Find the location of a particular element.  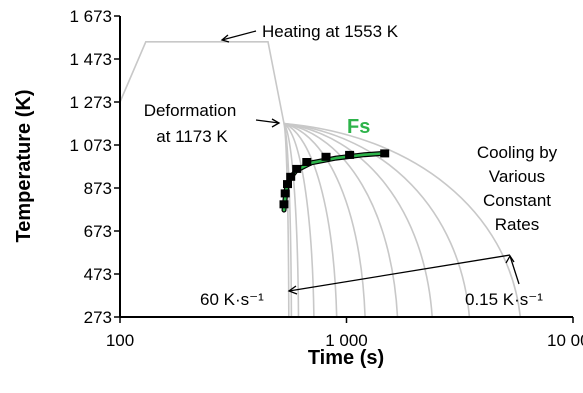

deformation-arrow is located at coordinates (267, 121).